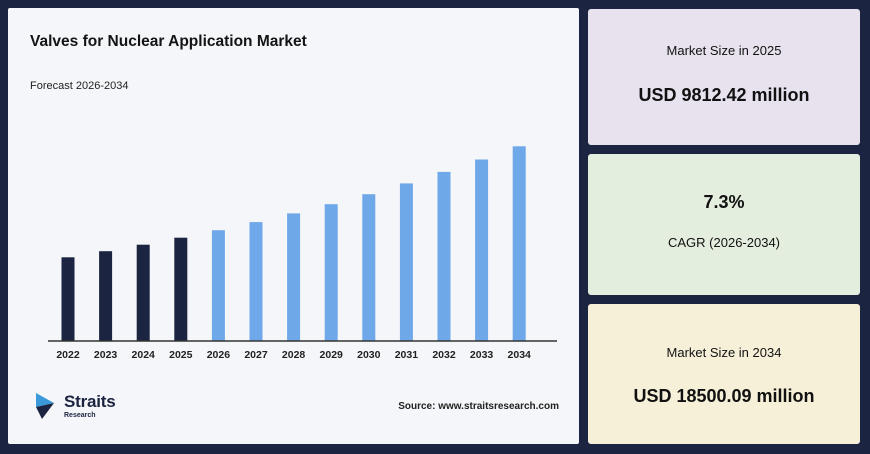  What do you see at coordinates (407, 355) in the screenshot?
I see `x-tick-label: 2031` at bounding box center [407, 355].